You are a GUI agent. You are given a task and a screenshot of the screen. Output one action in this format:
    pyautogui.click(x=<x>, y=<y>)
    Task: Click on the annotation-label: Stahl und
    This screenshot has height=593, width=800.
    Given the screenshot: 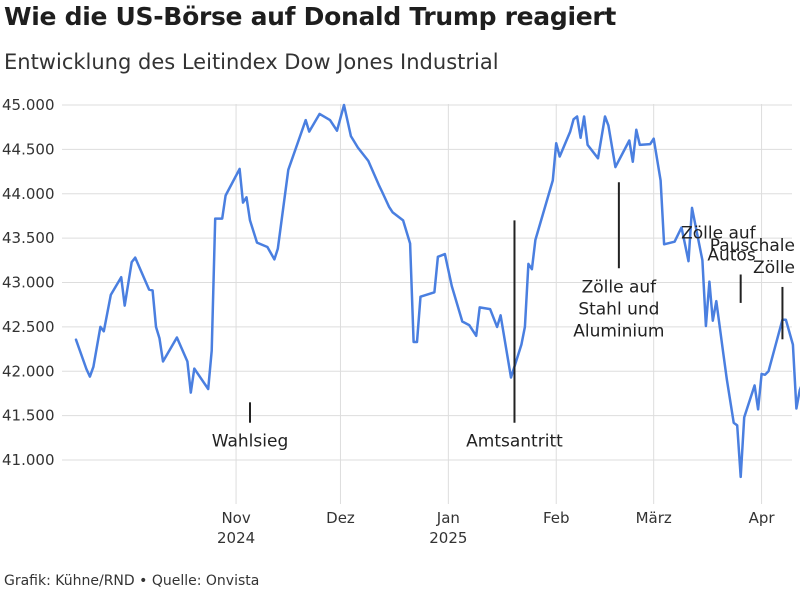 What is the action you would take?
    pyautogui.click(x=618, y=309)
    